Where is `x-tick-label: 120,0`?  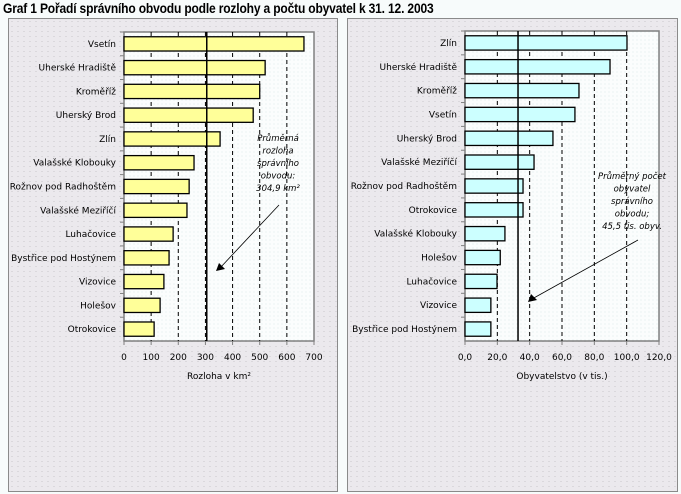 x-tick-label: 120,0 is located at coordinates (659, 358).